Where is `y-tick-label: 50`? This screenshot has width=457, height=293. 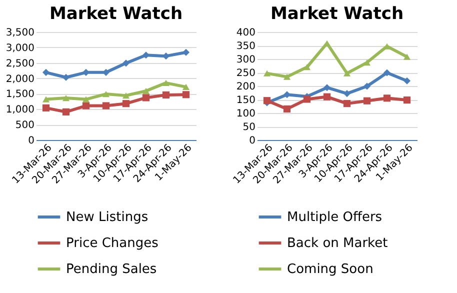 y-tick-label: 50 is located at coordinates (249, 127).